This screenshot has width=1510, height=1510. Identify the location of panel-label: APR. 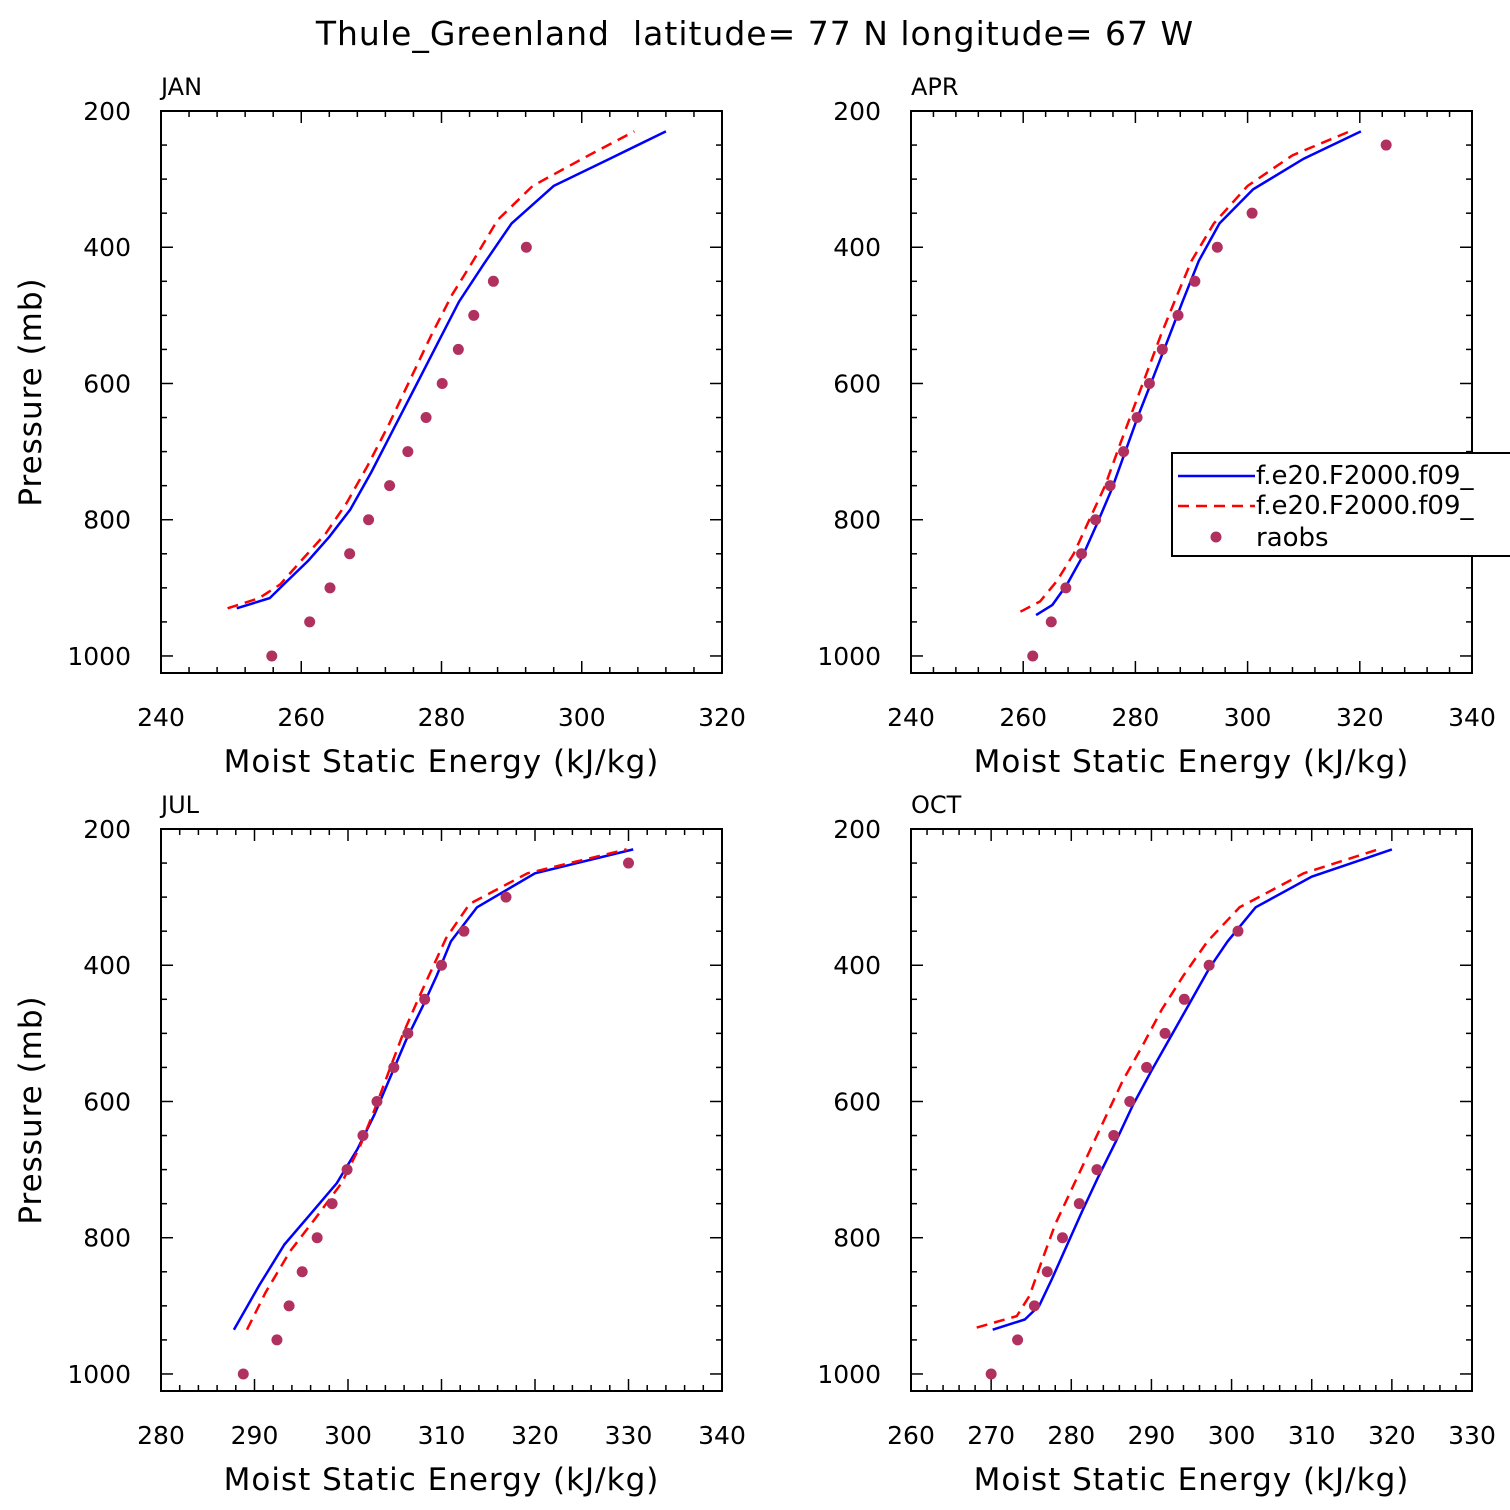
(935, 87).